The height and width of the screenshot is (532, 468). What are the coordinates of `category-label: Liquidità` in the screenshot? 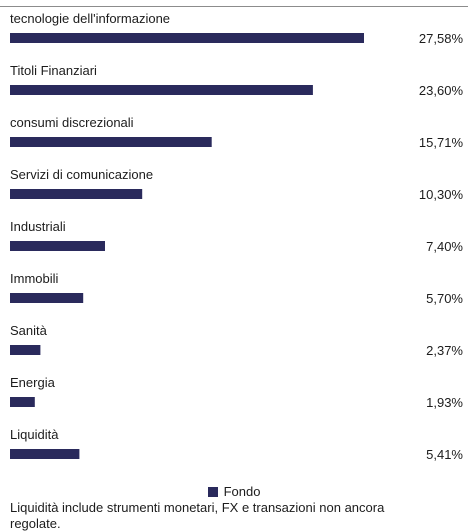 It's located at (34, 434).